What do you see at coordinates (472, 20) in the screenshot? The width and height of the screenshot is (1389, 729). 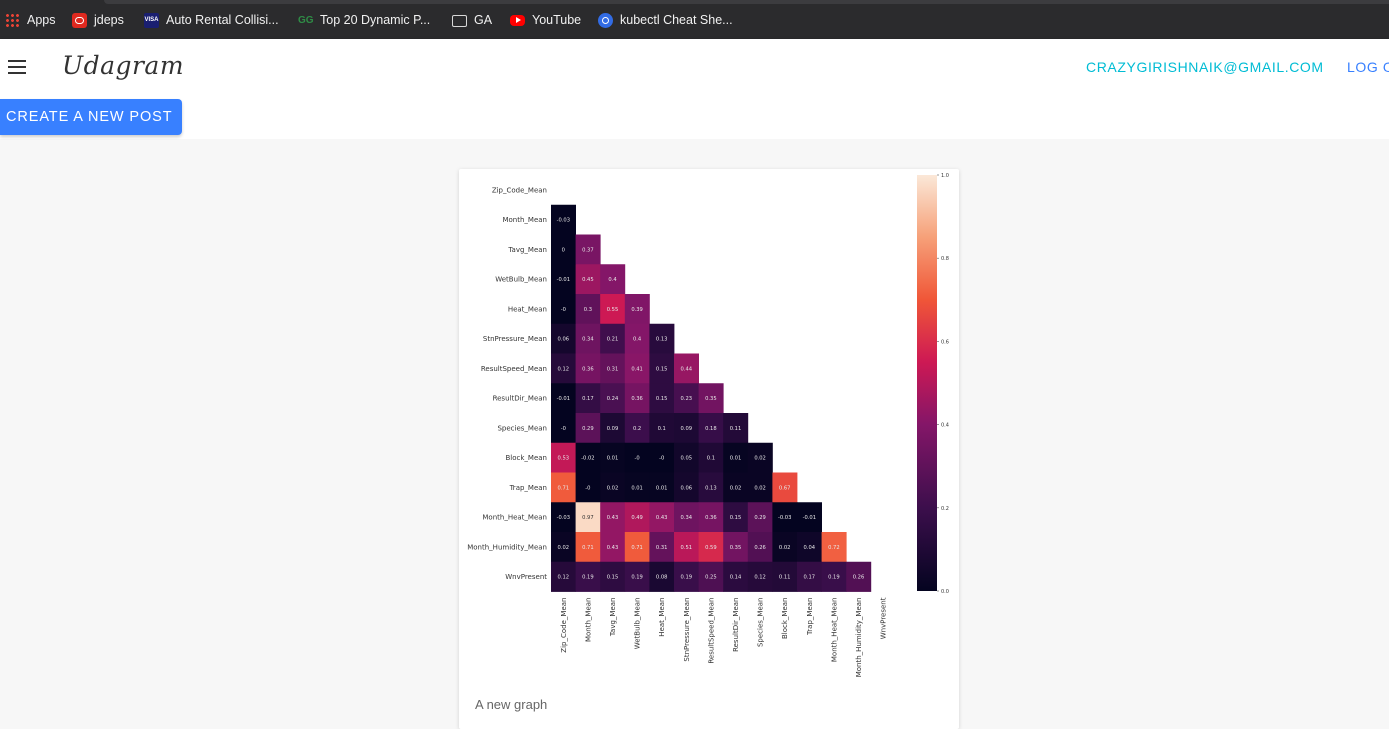 I see `bookmark-ga: GA` at bounding box center [472, 20].